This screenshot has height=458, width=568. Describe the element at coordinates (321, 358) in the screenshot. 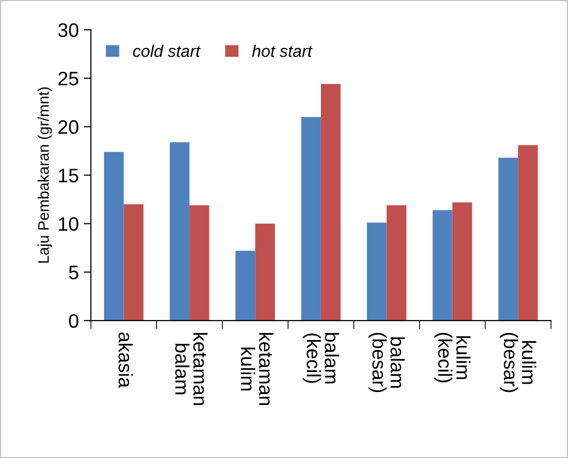

I see `x-tick-label: balam (kecil)` at that location.